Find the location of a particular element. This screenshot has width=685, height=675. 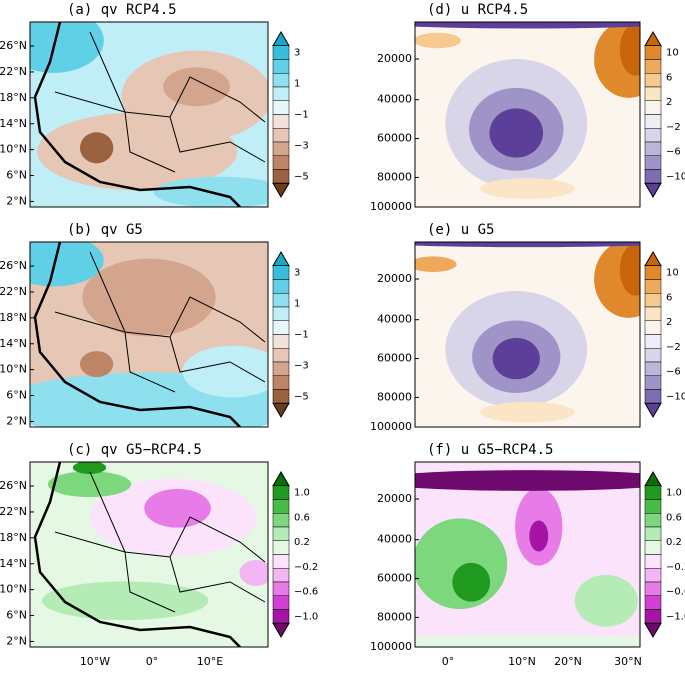

y-tick-label: 26°N is located at coordinates (13, 265).